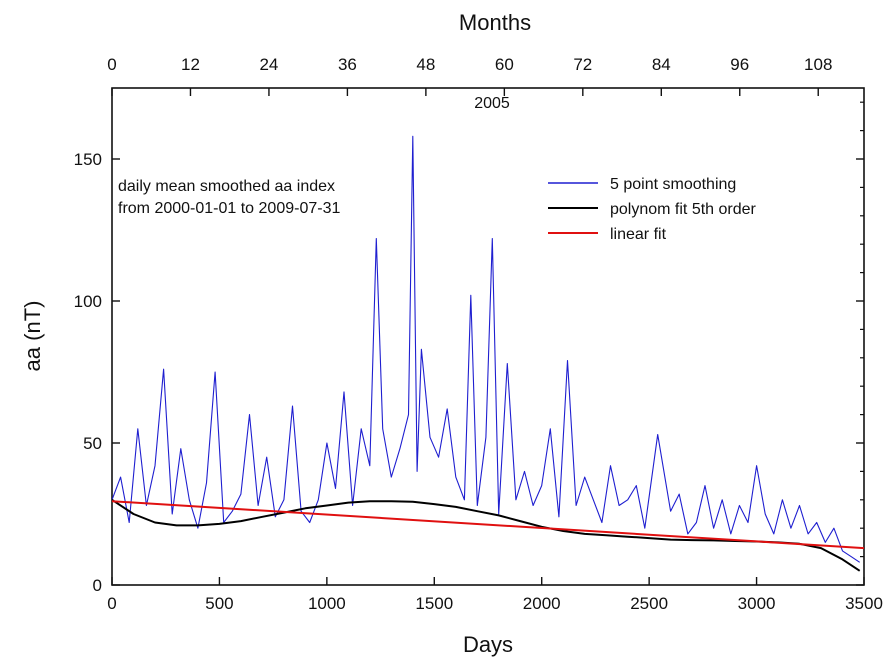 The width and height of the screenshot is (892, 661). Describe the element at coordinates (683, 209) in the screenshot. I see `legend-label-polynom: polynom fit 5th order` at that location.